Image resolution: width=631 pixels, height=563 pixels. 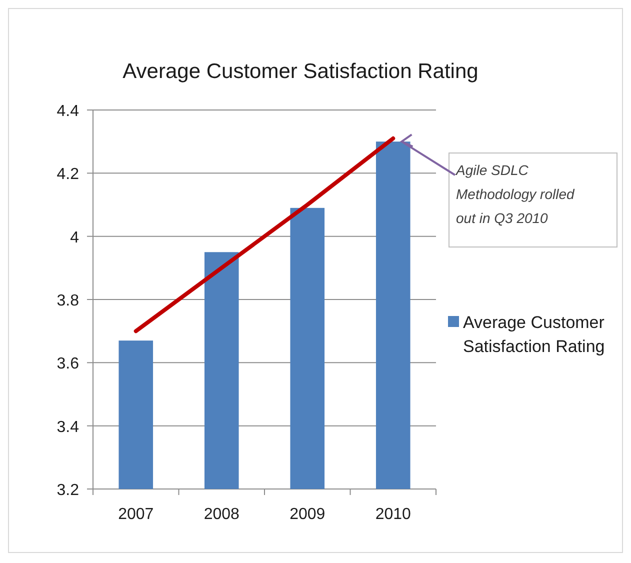 What do you see at coordinates (300, 71) in the screenshot?
I see `chart-title: Average Customer Satisfaction Rating` at bounding box center [300, 71].